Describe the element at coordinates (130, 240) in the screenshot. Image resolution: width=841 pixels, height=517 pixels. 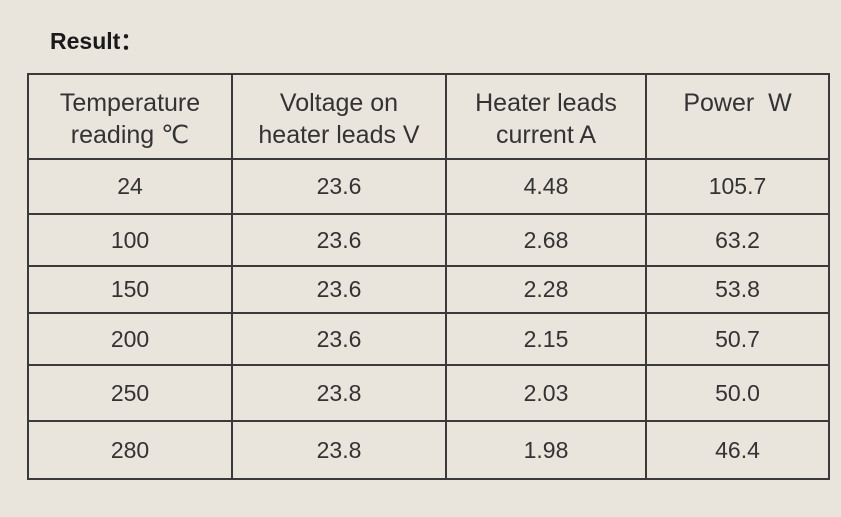
I see `table-cell: 100` at that location.